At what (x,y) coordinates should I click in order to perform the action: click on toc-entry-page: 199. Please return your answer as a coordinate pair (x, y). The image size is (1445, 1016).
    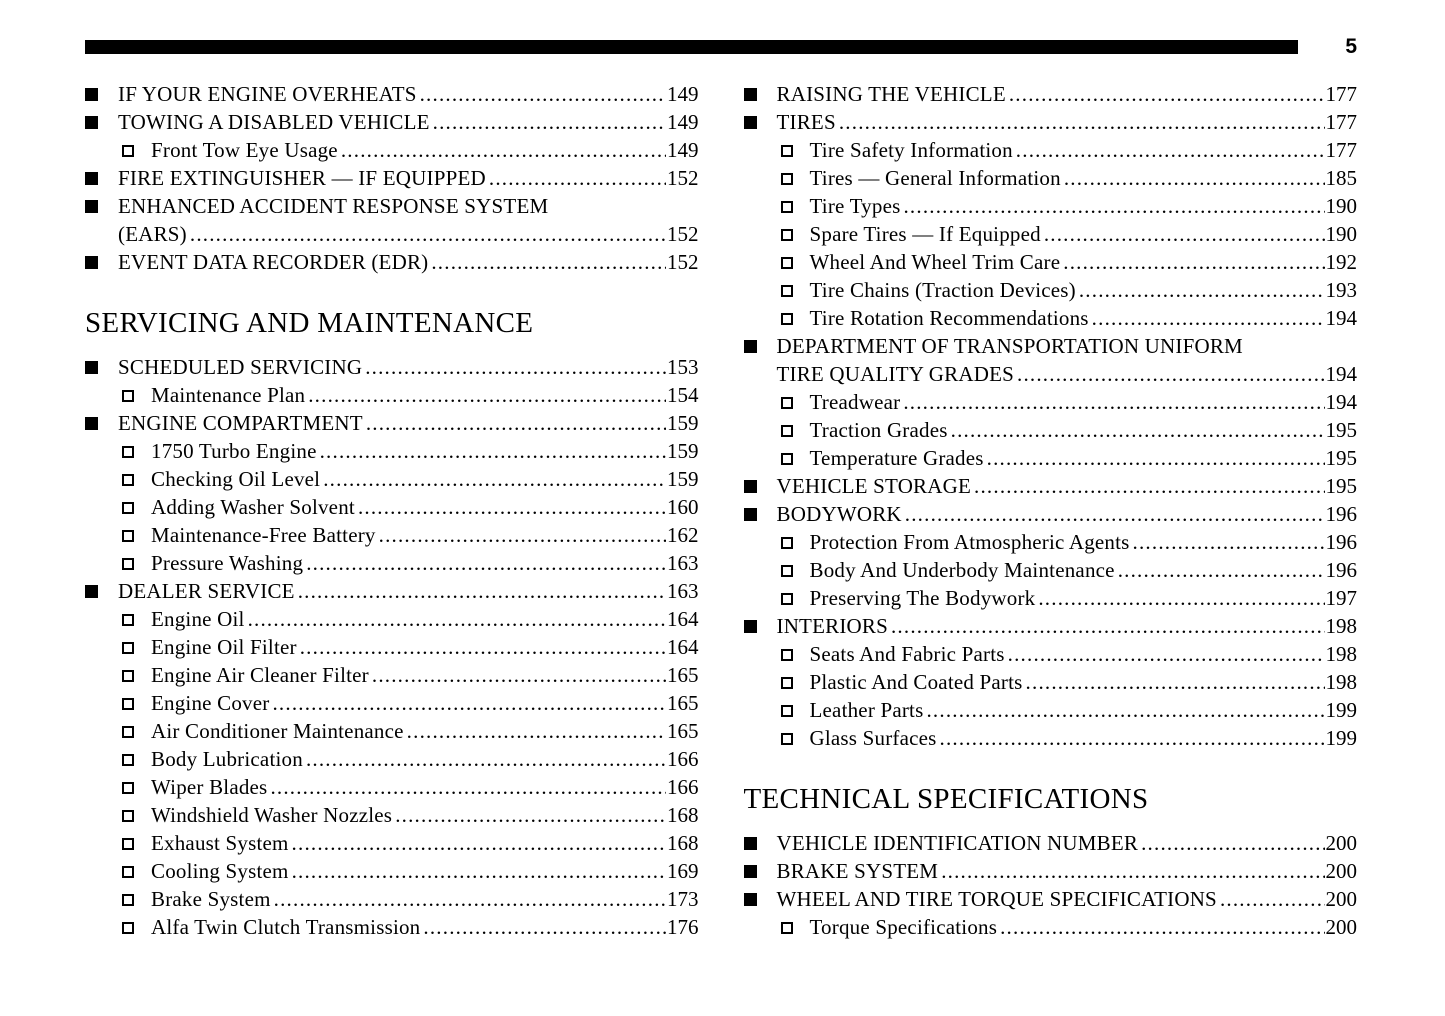
    Looking at the image, I should click on (1341, 710).